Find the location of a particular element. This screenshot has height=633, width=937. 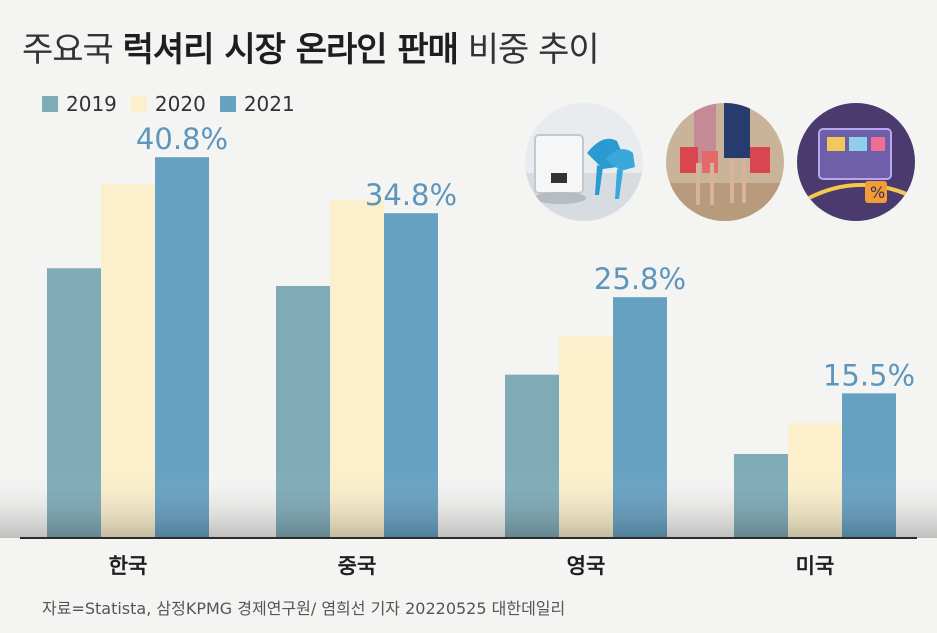

category-label-3: 미국 is located at coordinates (815, 566).